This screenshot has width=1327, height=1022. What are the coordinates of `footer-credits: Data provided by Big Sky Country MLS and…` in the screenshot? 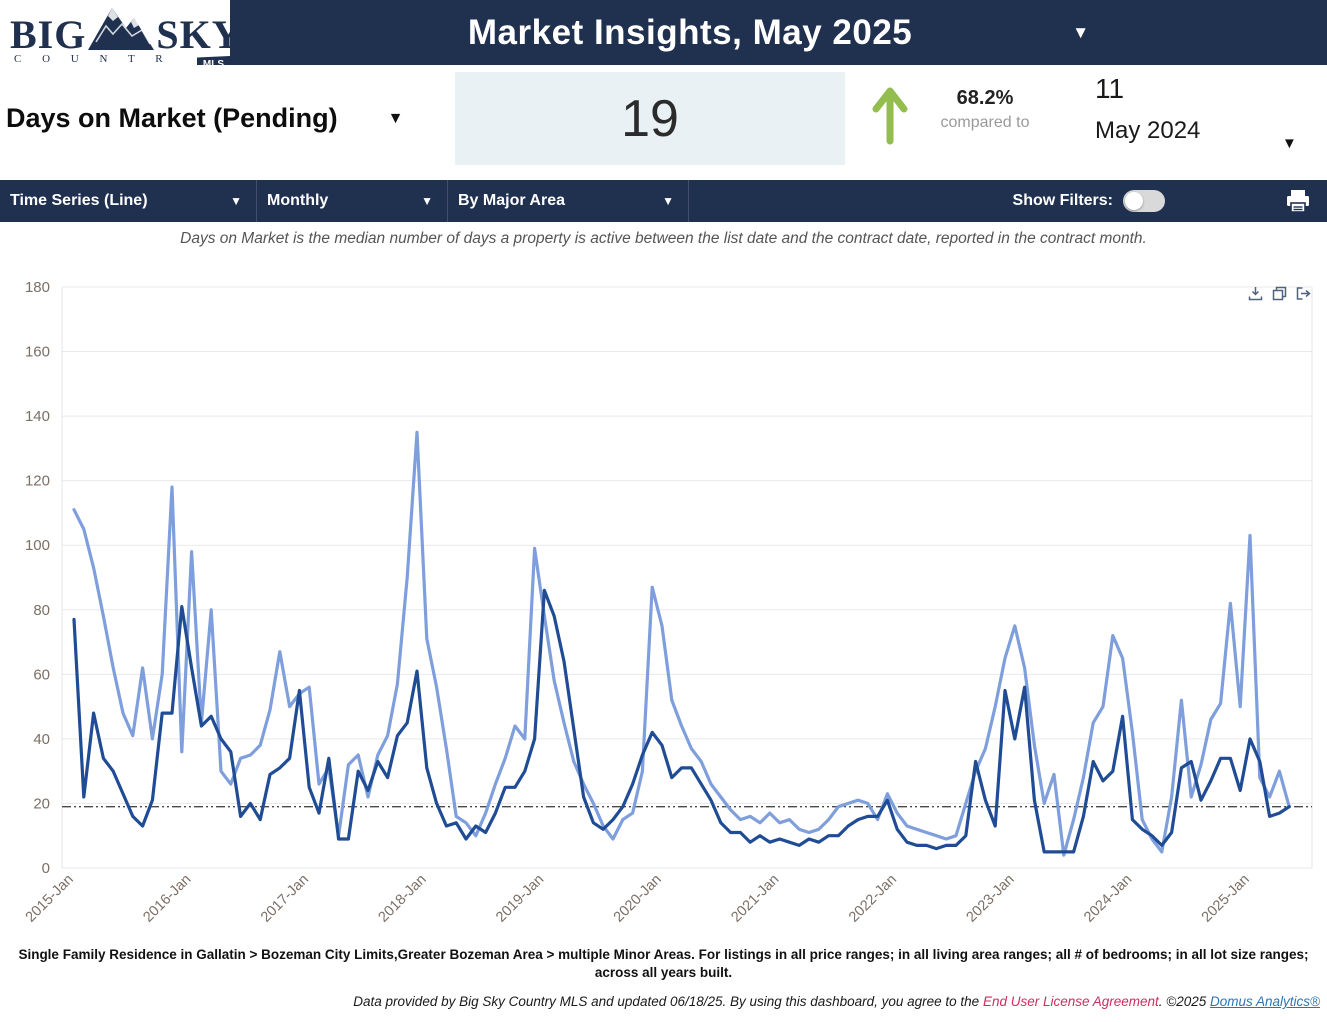 It's located at (660, 1001).